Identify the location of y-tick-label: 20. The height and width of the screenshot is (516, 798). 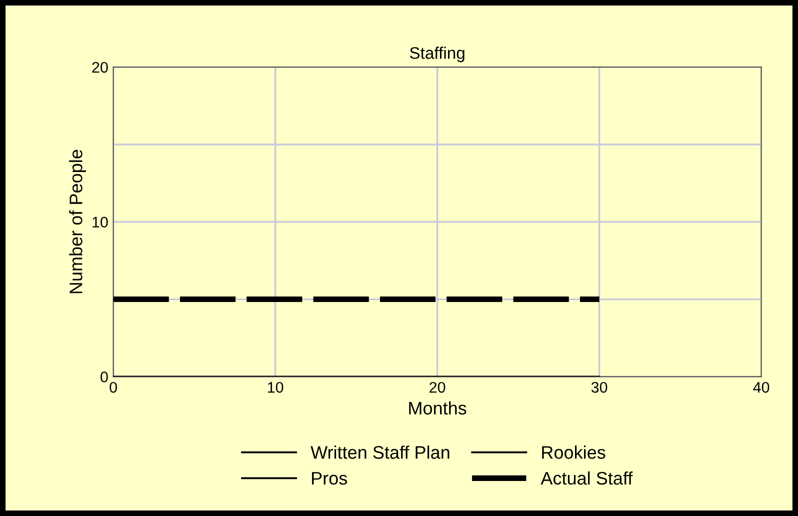
(100, 67).